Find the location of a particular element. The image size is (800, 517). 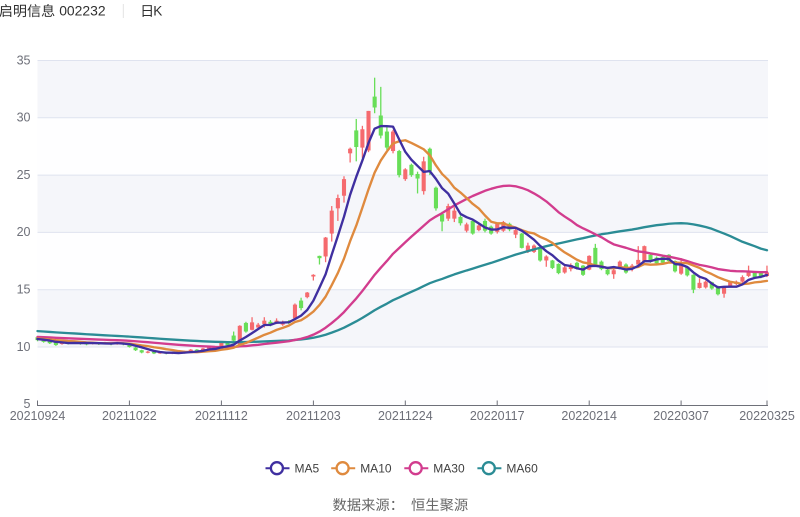

svg-text: 20220325 is located at coordinates (767, 416).